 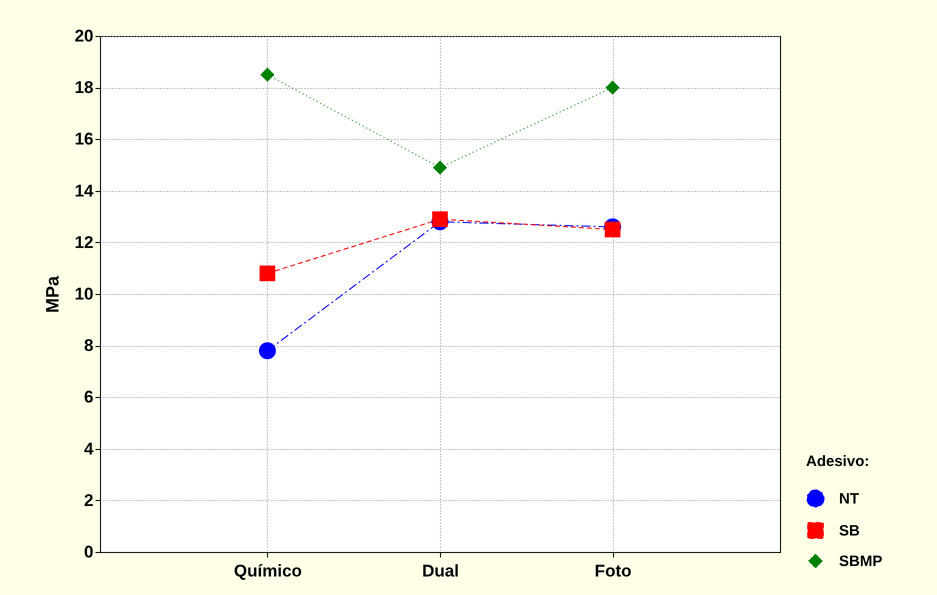 What do you see at coordinates (84, 190) in the screenshot?
I see `y-tick-label: 14` at bounding box center [84, 190].